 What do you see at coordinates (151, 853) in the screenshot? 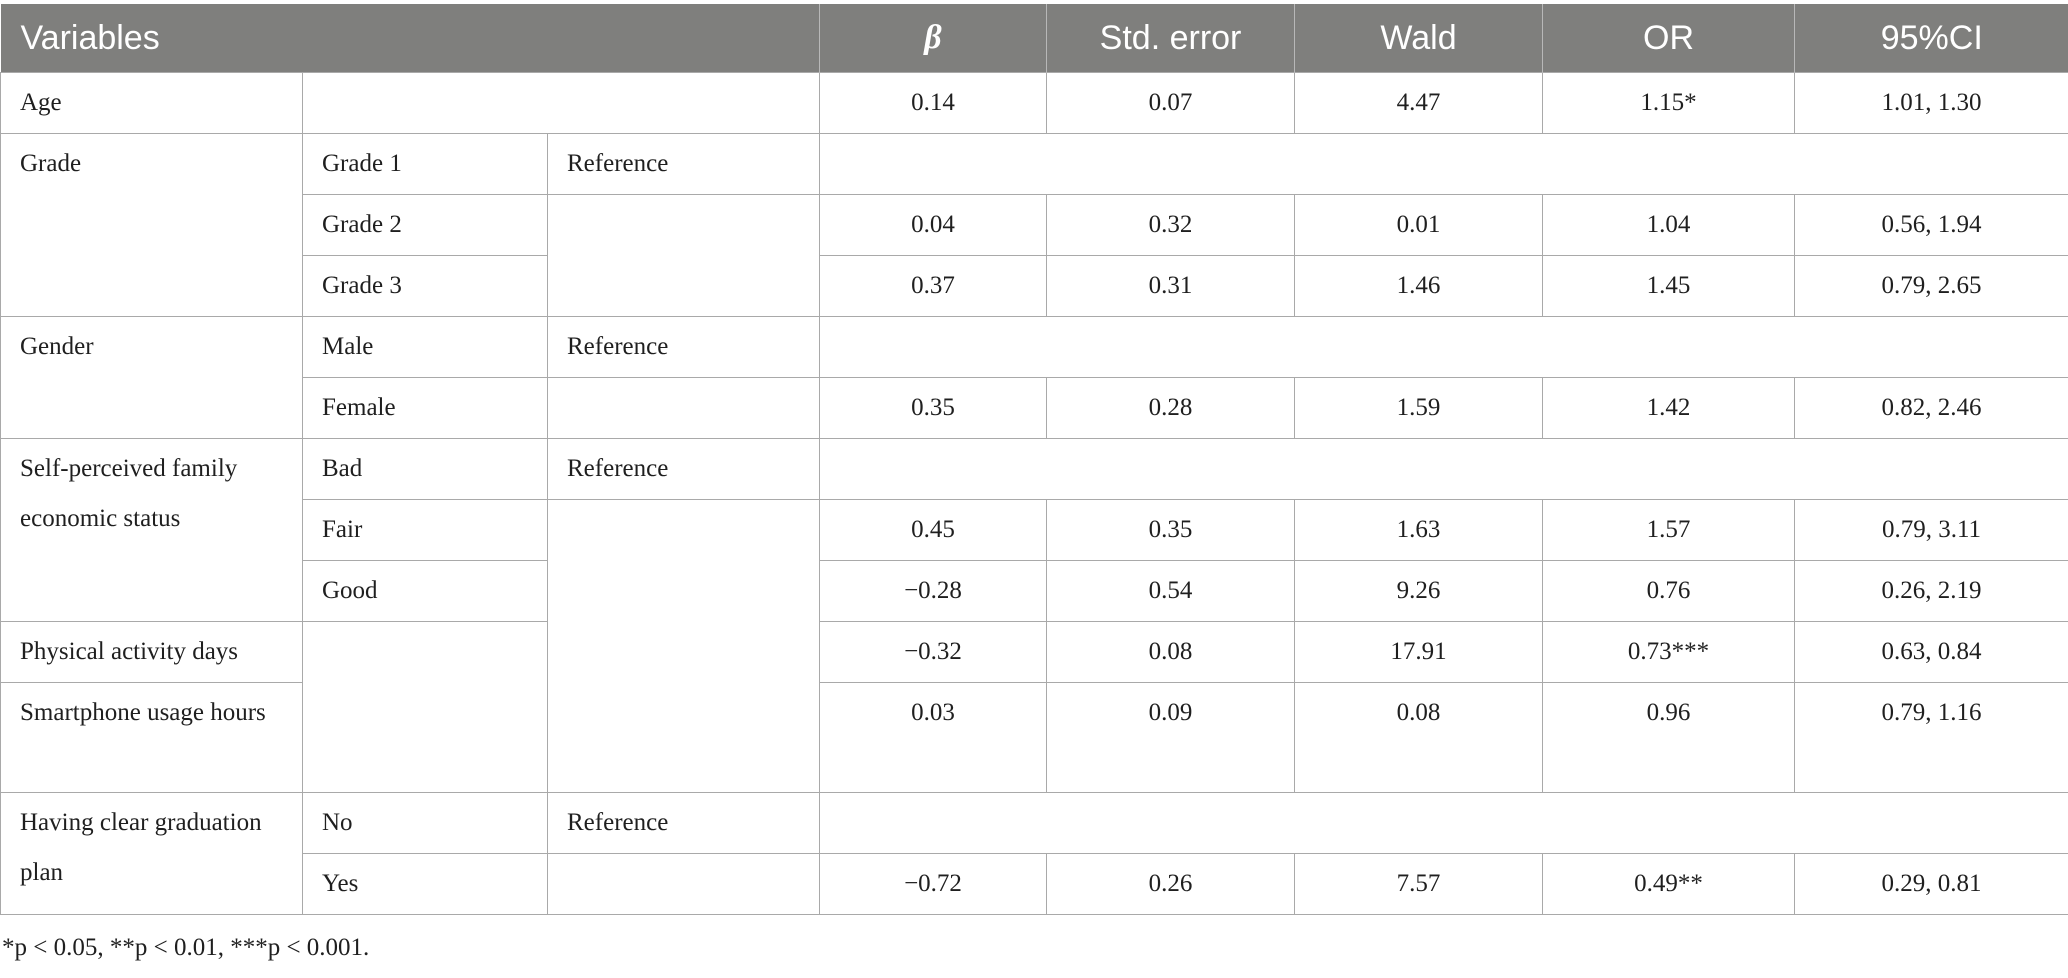
I see `variable-label: Having clear graduation plan` at bounding box center [151, 853].